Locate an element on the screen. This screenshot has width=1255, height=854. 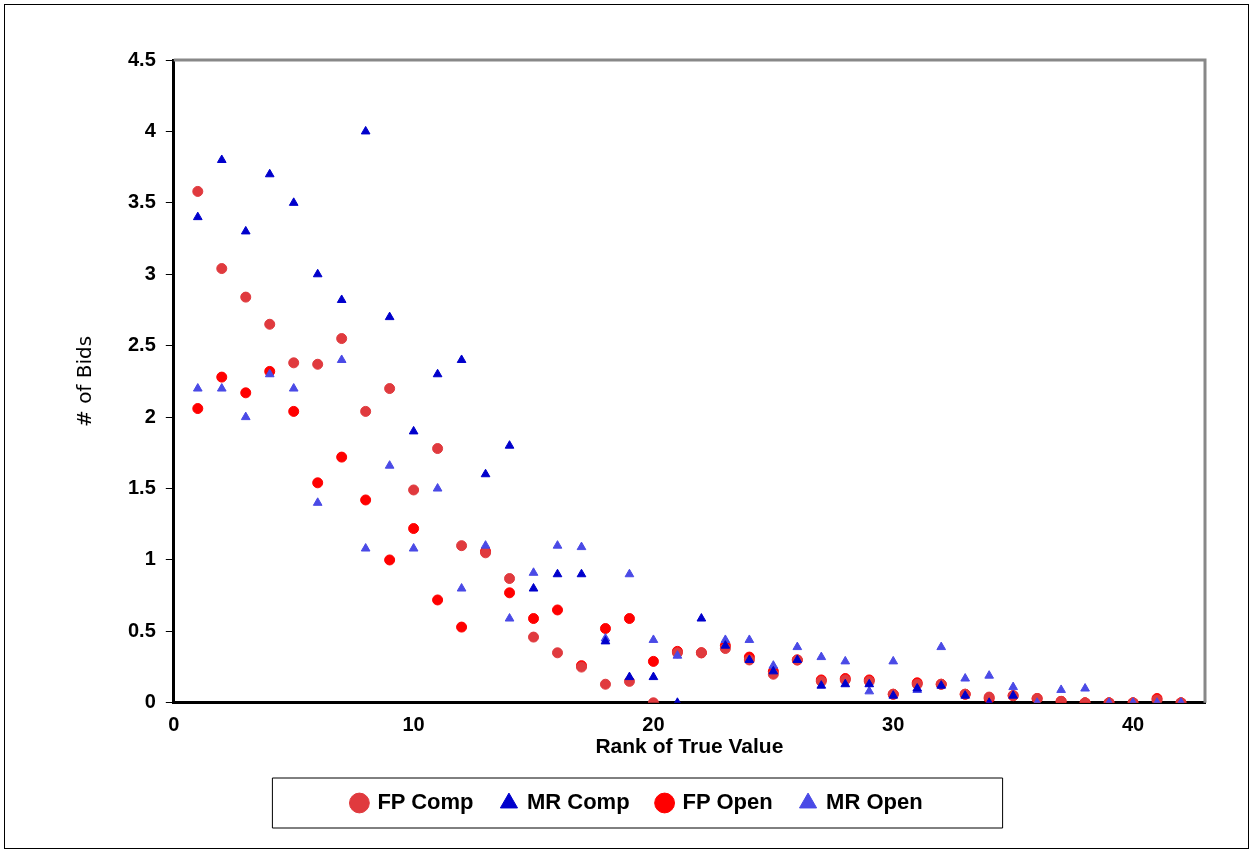
y-tick-label: 4.5 is located at coordinates (141, 58).